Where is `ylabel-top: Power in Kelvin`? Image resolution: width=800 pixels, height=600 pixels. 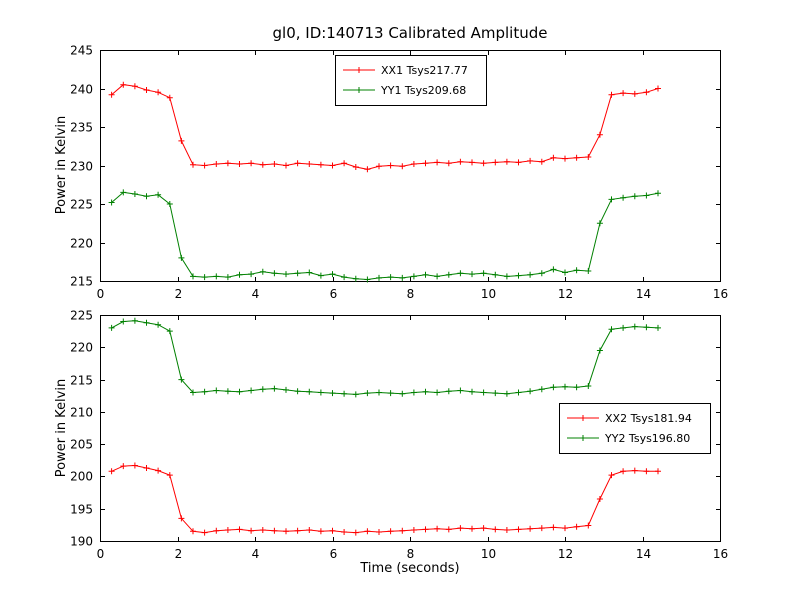 ylabel-top: Power in Kelvin is located at coordinates (61, 165).